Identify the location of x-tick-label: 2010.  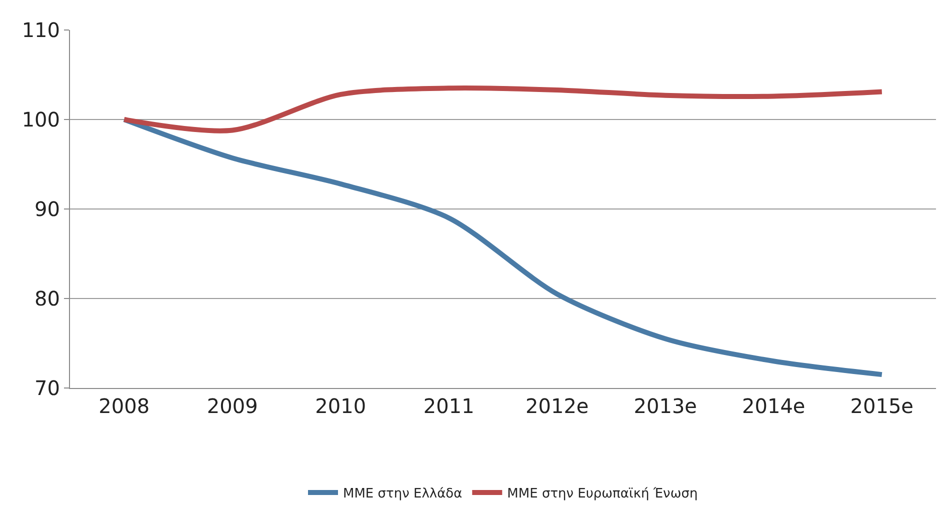
(340, 406).